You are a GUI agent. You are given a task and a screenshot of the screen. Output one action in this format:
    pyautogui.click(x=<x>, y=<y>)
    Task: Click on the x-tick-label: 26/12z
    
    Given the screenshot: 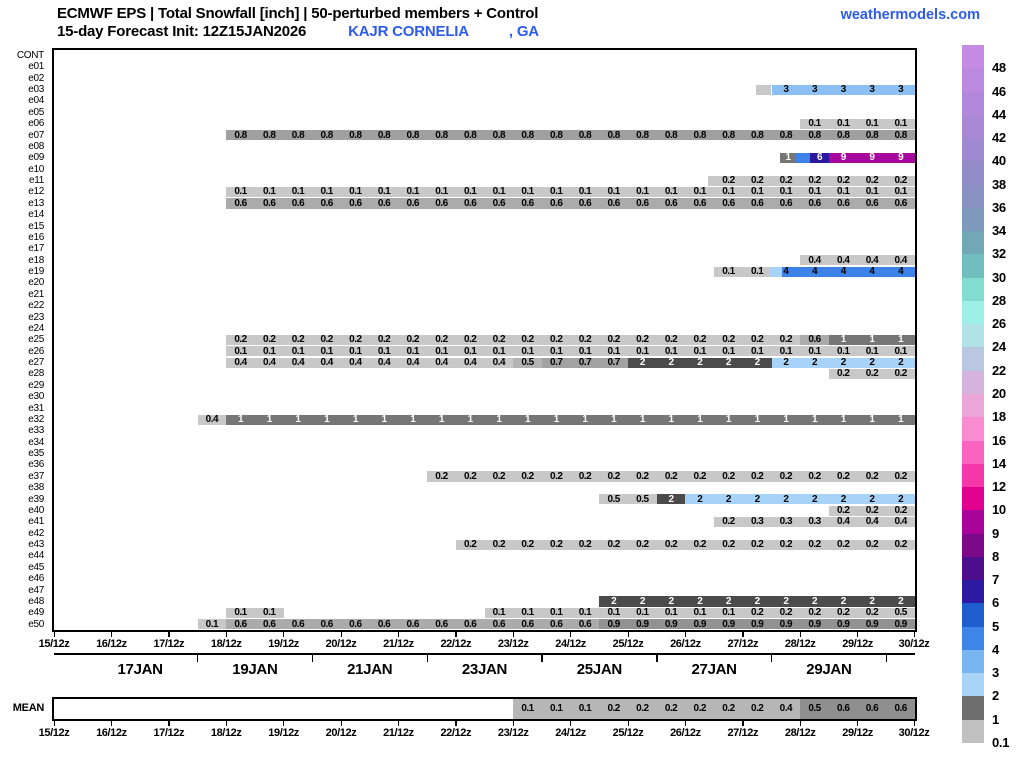 What is the action you would take?
    pyautogui.click(x=685, y=644)
    